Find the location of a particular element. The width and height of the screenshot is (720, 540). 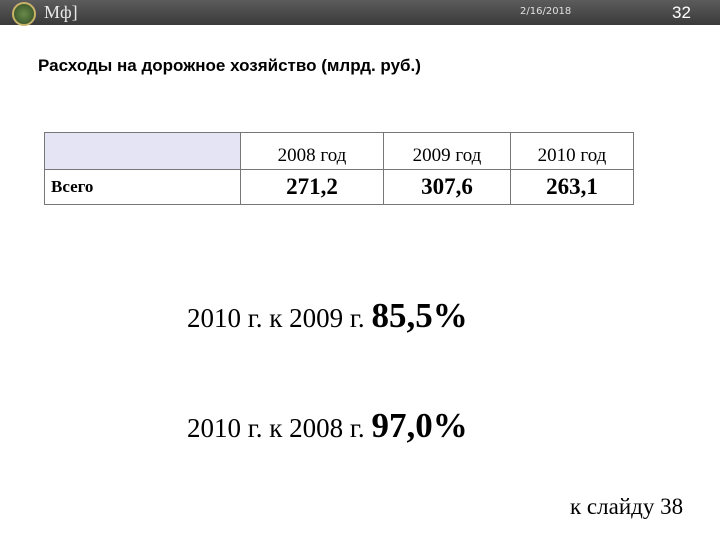

header-bar is located at coordinates (360, 12).